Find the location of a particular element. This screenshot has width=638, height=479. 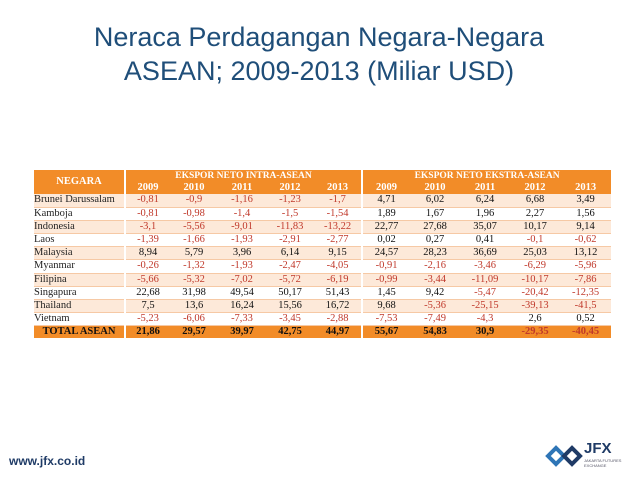

year-header-intra-2013: 2013 is located at coordinates (338, 188).